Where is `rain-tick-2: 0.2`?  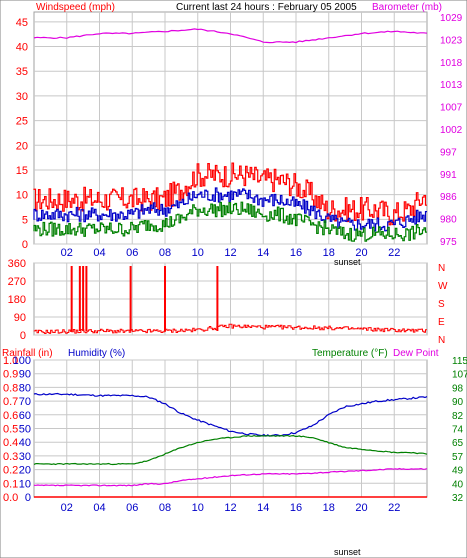 rain-tick-2: 0.2 is located at coordinates (10, 471).